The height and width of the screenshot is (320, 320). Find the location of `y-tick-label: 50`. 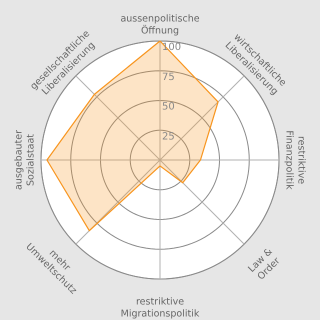

y-tick-label: 50 is located at coordinates (168, 107).